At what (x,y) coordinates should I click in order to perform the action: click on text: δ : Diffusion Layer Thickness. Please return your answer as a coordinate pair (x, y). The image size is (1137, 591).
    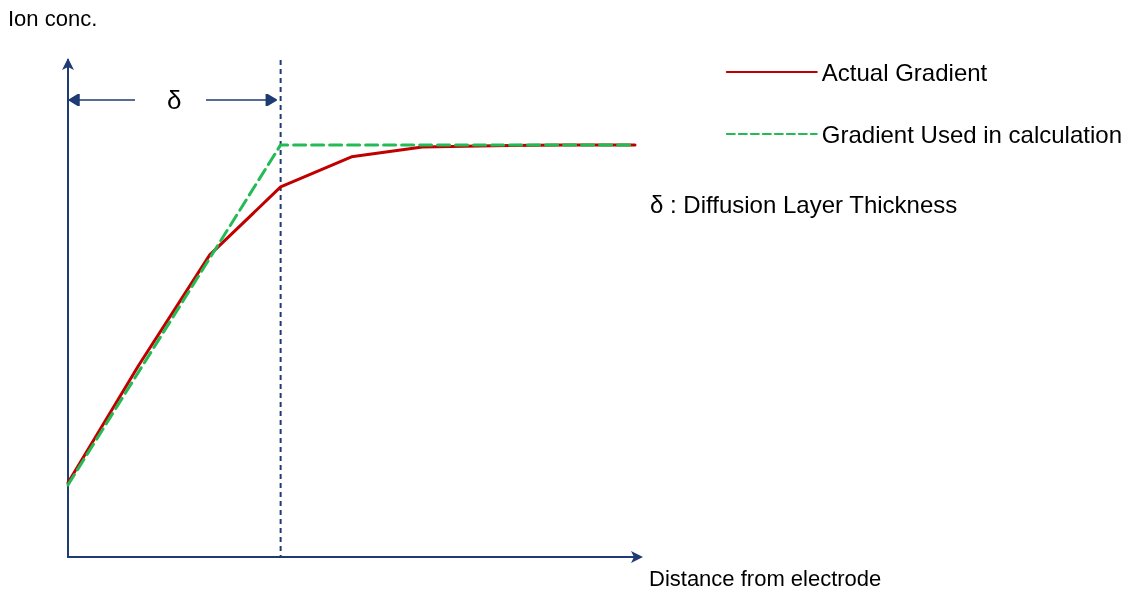
    Looking at the image, I should click on (804, 205).